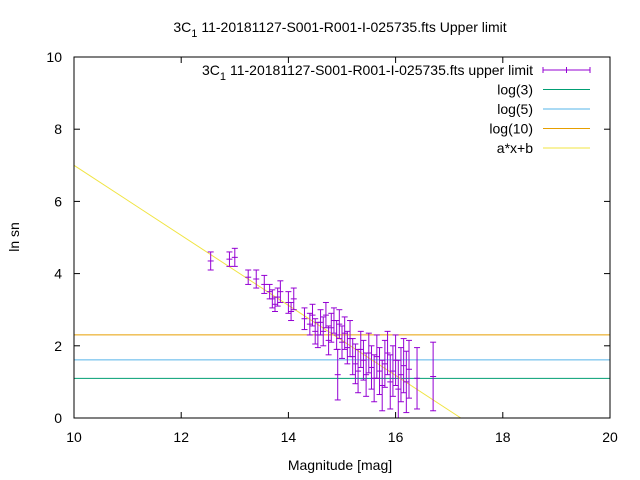 Image resolution: width=640 pixels, height=480 pixels. I want to click on x-tick-label: 18, so click(503, 437).